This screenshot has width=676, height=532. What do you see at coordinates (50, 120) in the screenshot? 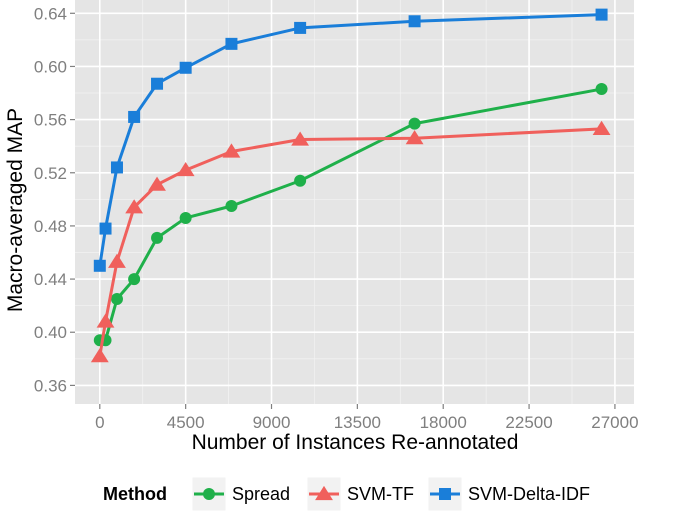
I see `y-tick-label: 0.56` at bounding box center [50, 120].